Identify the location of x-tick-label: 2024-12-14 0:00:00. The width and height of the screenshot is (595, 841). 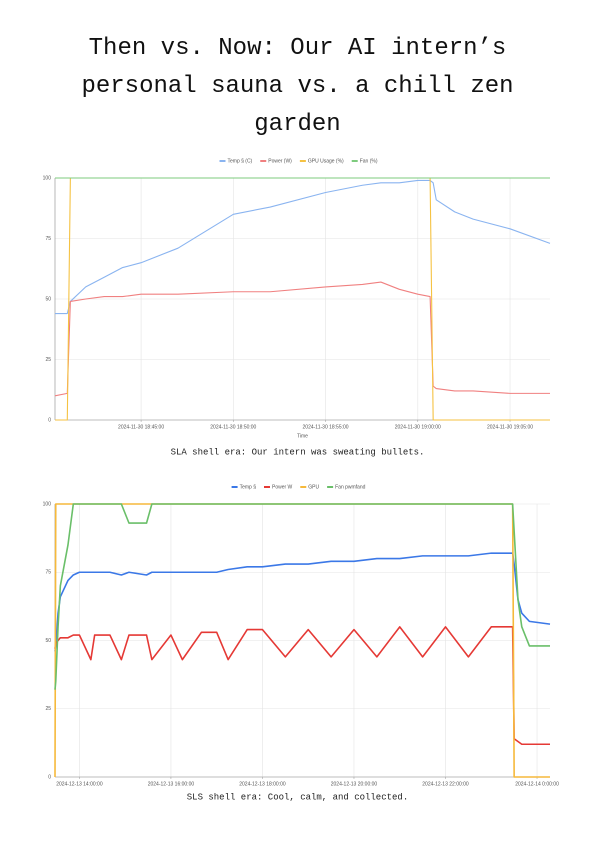
(537, 784).